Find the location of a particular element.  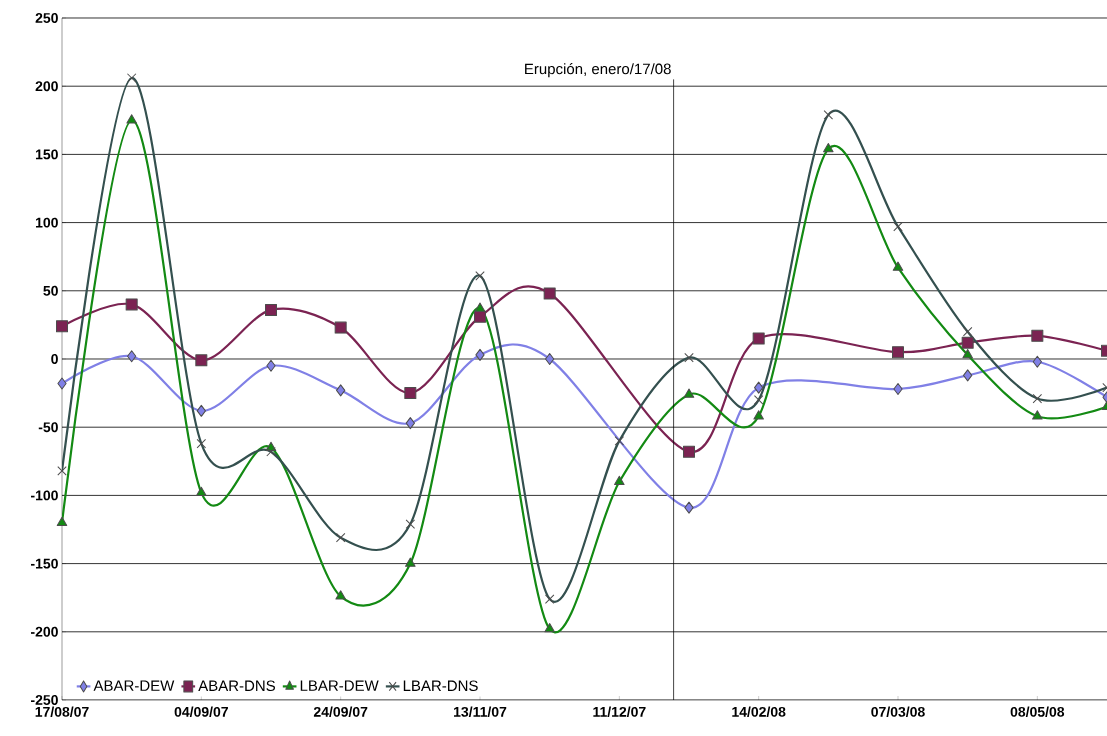

x-tick-label: 17/08/07 is located at coordinates (62, 711).